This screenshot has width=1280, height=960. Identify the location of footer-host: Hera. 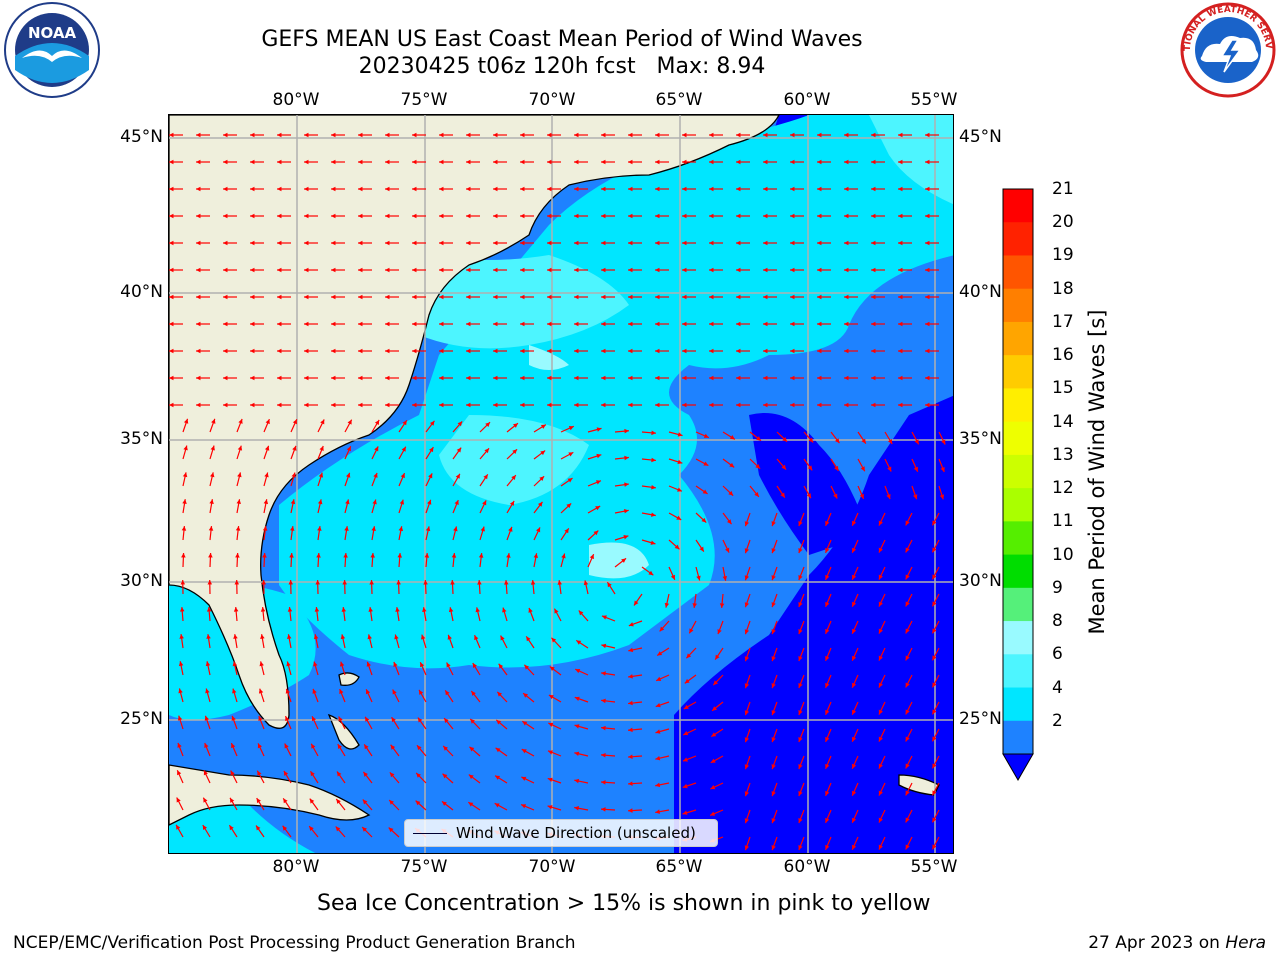
(1245, 943).